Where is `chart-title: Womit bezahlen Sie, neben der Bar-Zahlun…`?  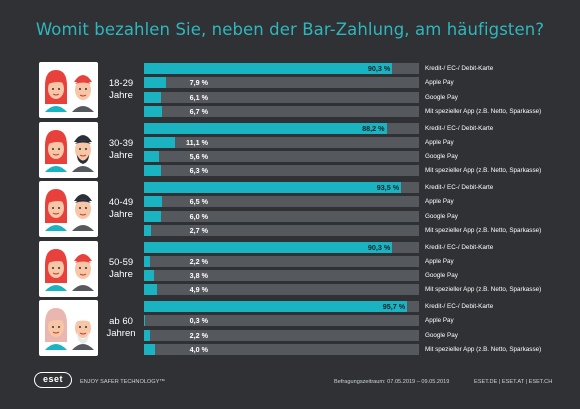 chart-title: Womit bezahlen Sie, neben der Bar-Zahlun… is located at coordinates (290, 29).